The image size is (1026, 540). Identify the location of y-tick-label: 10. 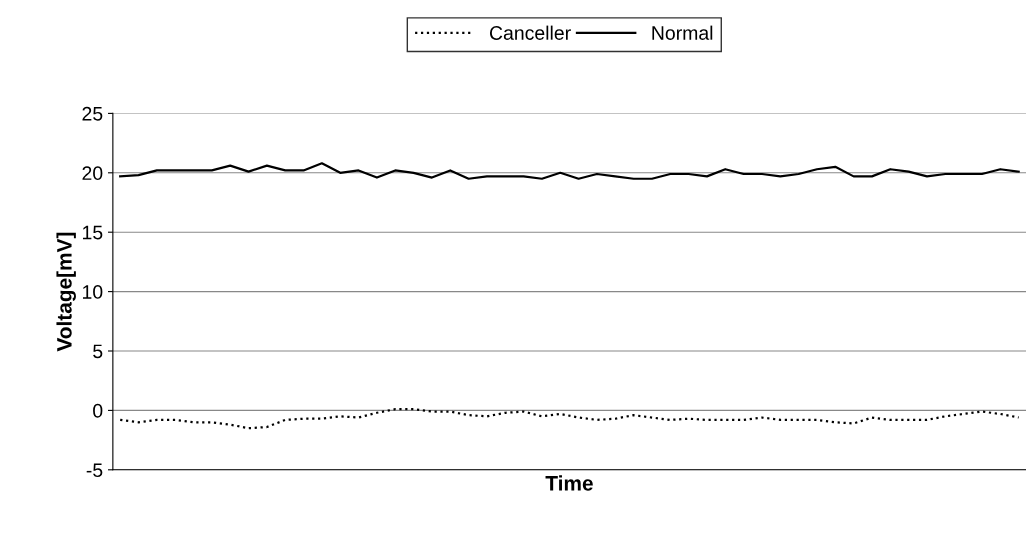
(92, 292).